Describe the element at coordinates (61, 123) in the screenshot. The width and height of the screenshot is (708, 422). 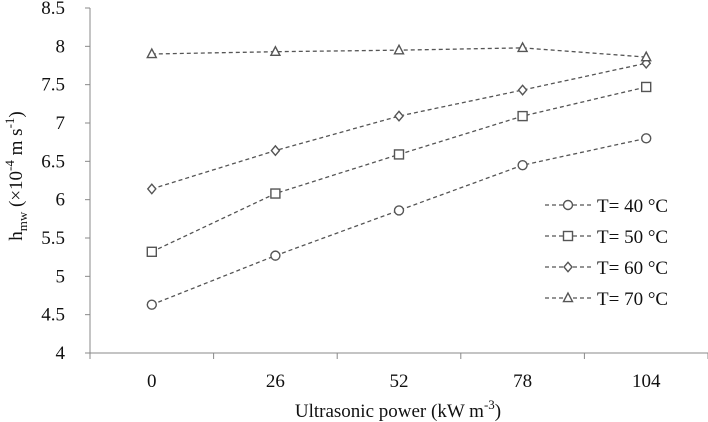
I see `y-tick-label: 7` at that location.